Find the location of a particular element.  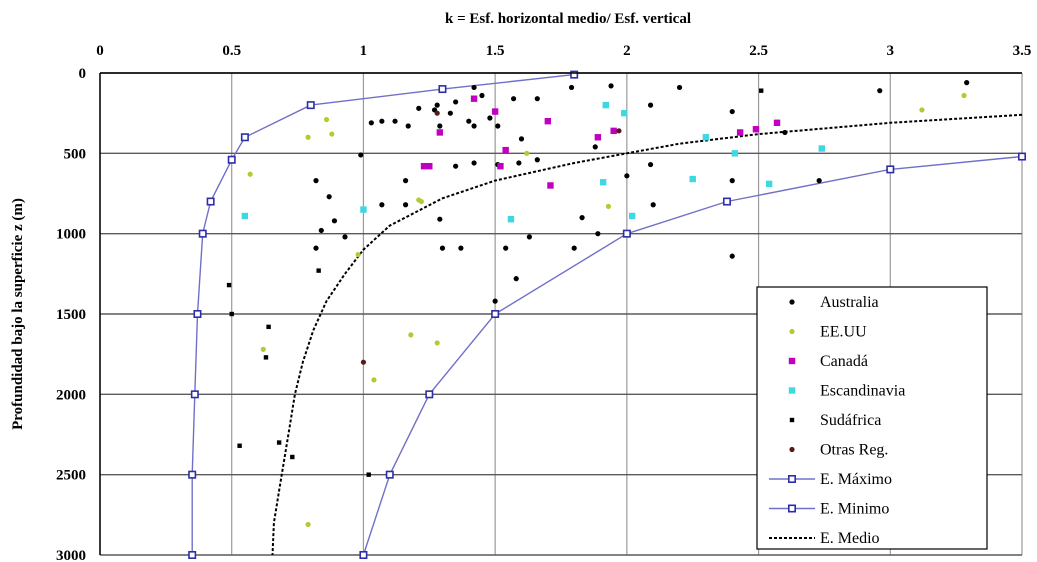

legend-item-sudafrica: Sudáfrica is located at coordinates (835, 420).